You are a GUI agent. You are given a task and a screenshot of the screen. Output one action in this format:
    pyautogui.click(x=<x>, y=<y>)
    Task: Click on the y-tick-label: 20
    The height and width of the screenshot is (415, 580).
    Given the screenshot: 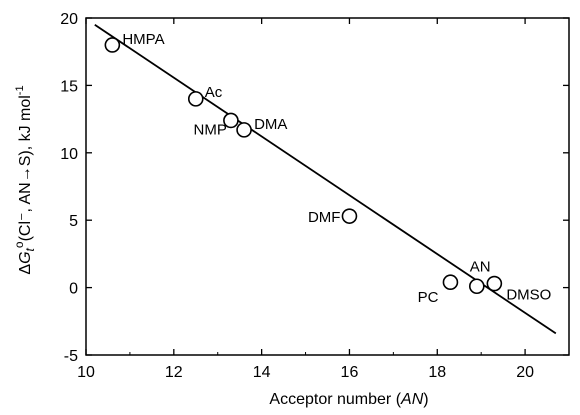 What is the action you would take?
    pyautogui.click(x=69, y=19)
    